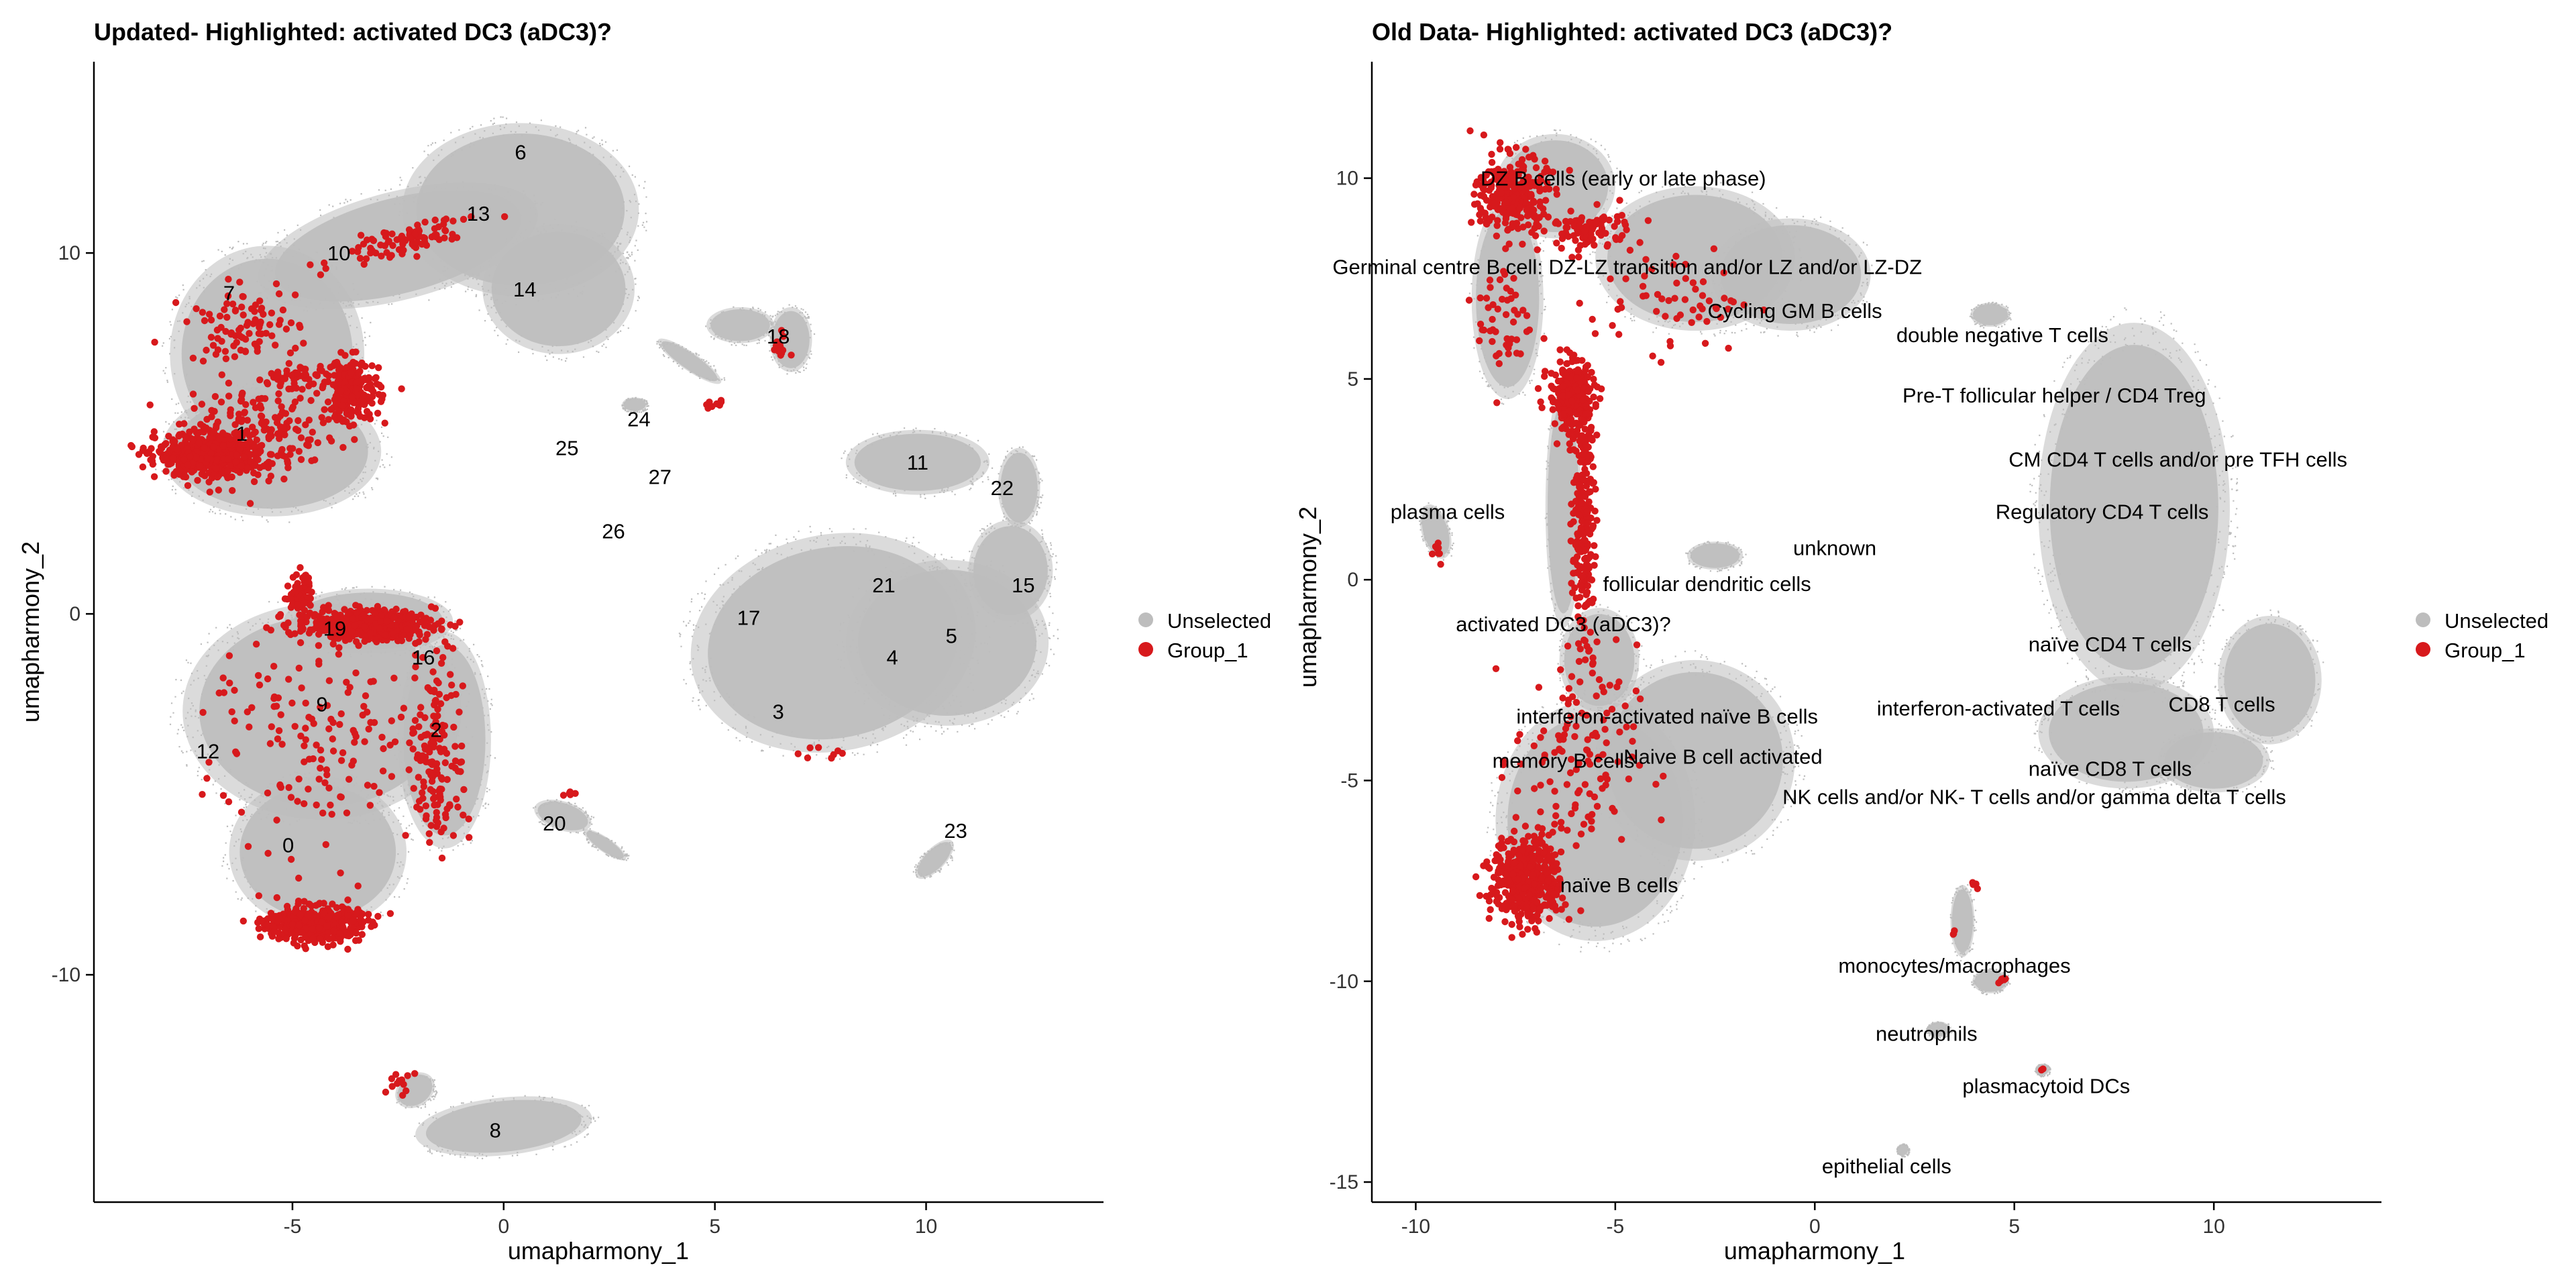 This screenshot has height=1288, width=2576. What do you see at coordinates (1308, 597) in the screenshot?
I see `y-axis-label: umapharmony_2` at bounding box center [1308, 597].